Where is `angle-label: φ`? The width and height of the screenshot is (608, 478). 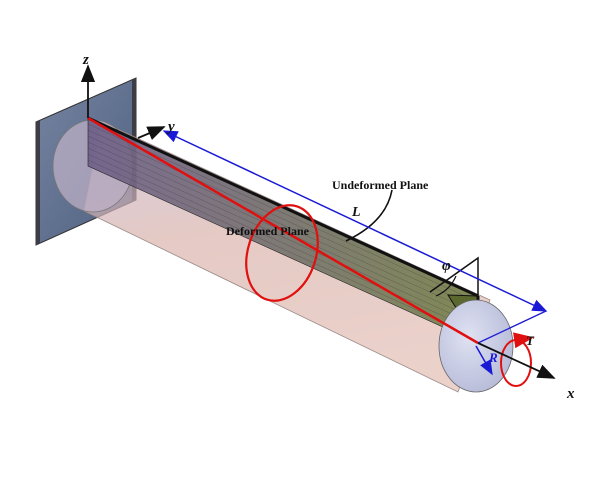 angle-label: φ is located at coordinates (446, 266).